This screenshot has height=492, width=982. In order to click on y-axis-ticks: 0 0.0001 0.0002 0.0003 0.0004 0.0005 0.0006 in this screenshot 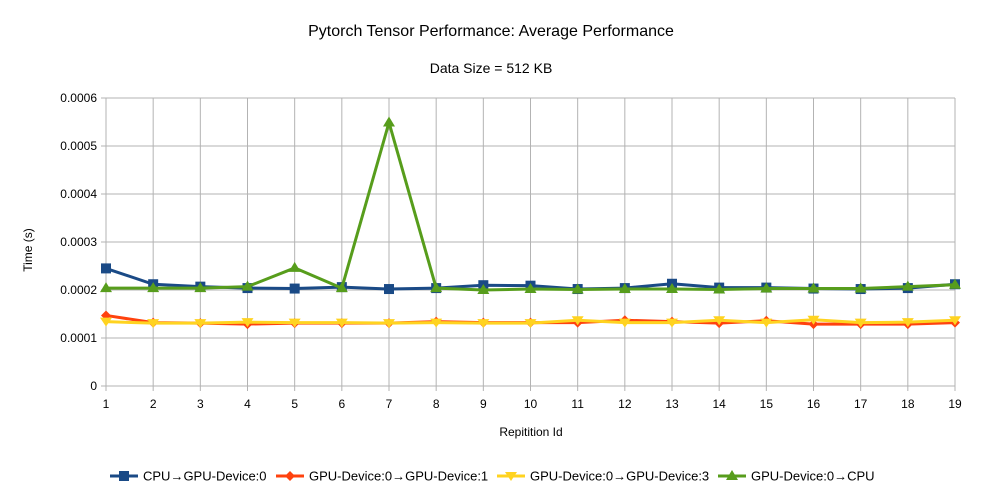, I will do `click(78, 242)`.